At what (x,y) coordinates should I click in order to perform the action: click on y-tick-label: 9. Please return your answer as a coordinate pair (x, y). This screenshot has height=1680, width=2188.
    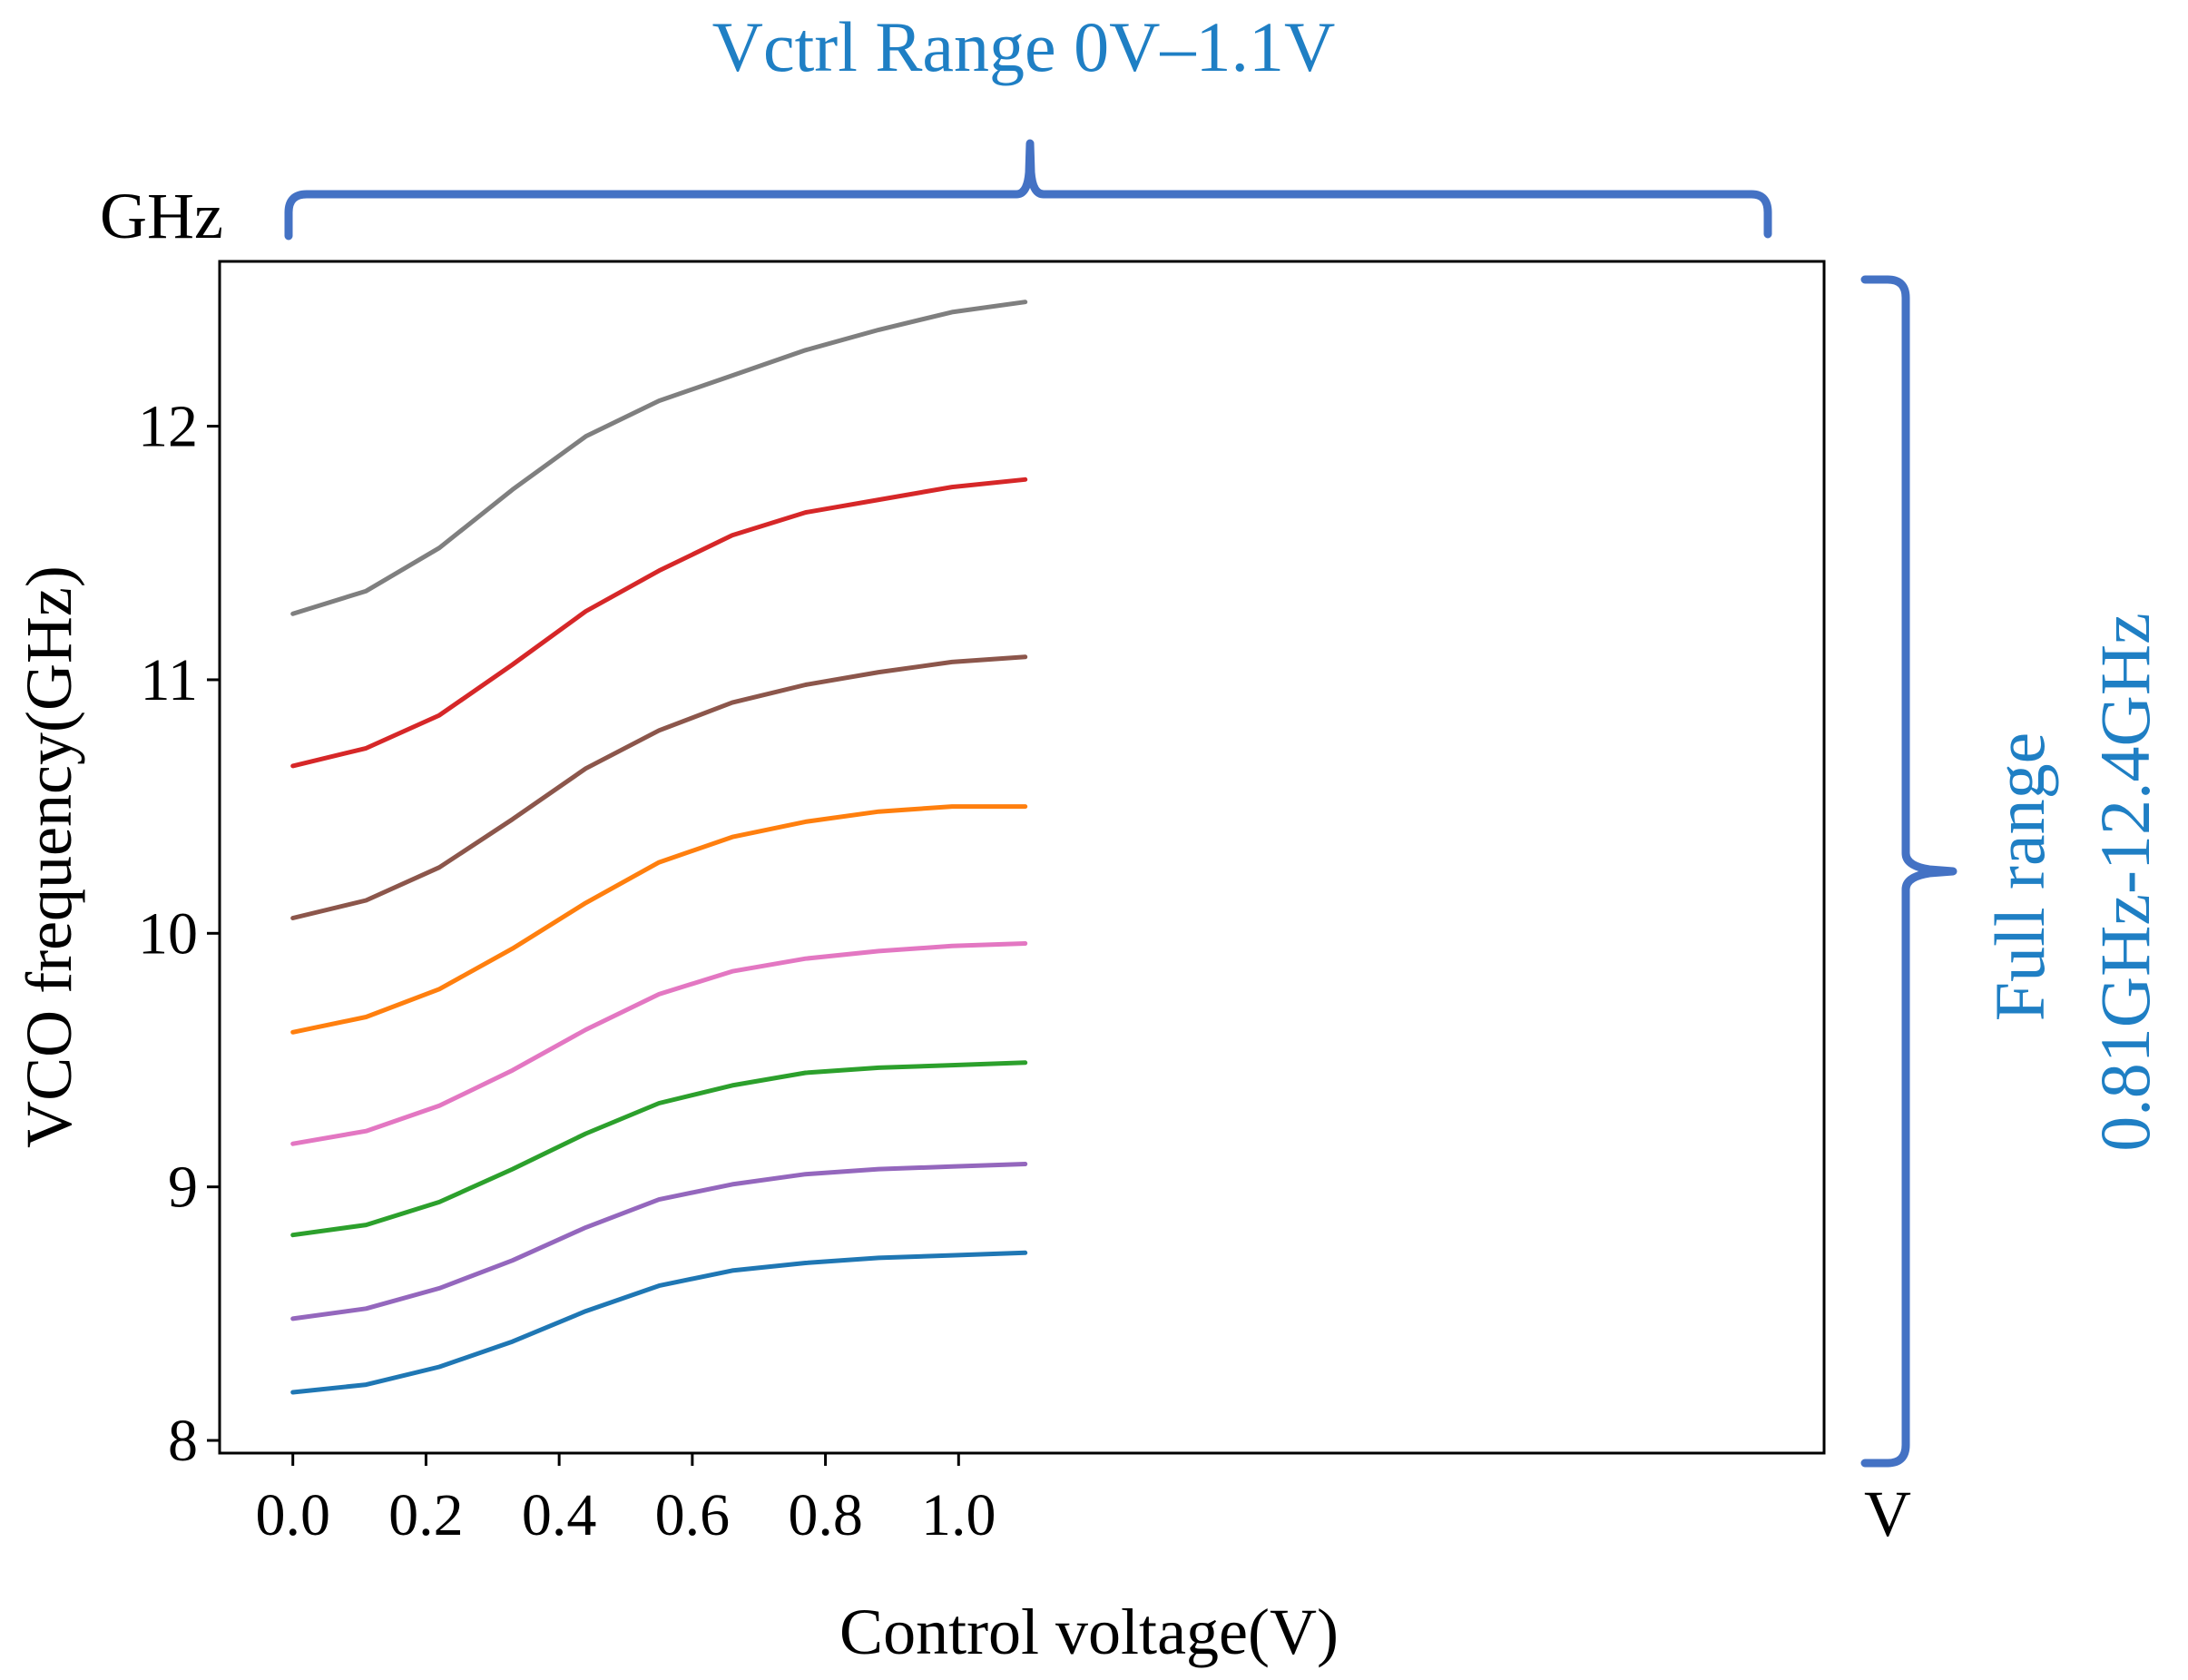
    Looking at the image, I should click on (183, 1187).